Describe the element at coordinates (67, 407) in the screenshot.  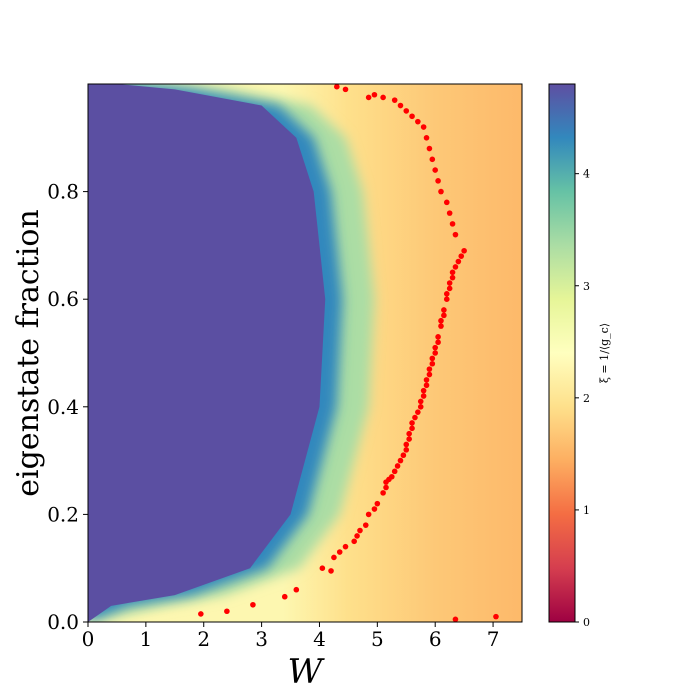
I see `y-axis: 0.0 0.2 0.4 0.6 0.8` at that location.